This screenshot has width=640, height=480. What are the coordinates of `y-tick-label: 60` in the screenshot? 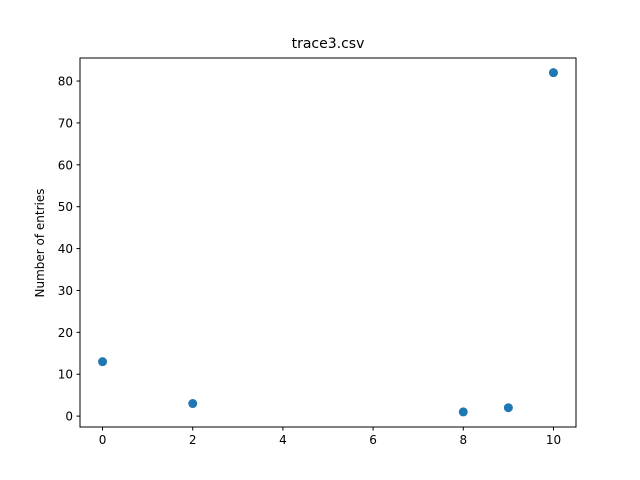 It's located at (65, 165).